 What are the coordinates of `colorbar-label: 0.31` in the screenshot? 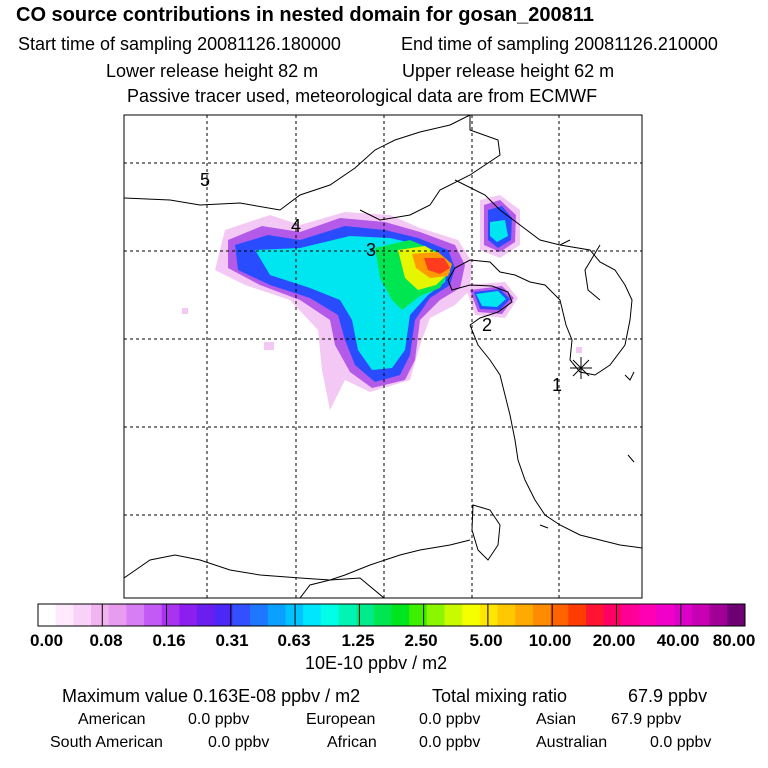 It's located at (232, 640).